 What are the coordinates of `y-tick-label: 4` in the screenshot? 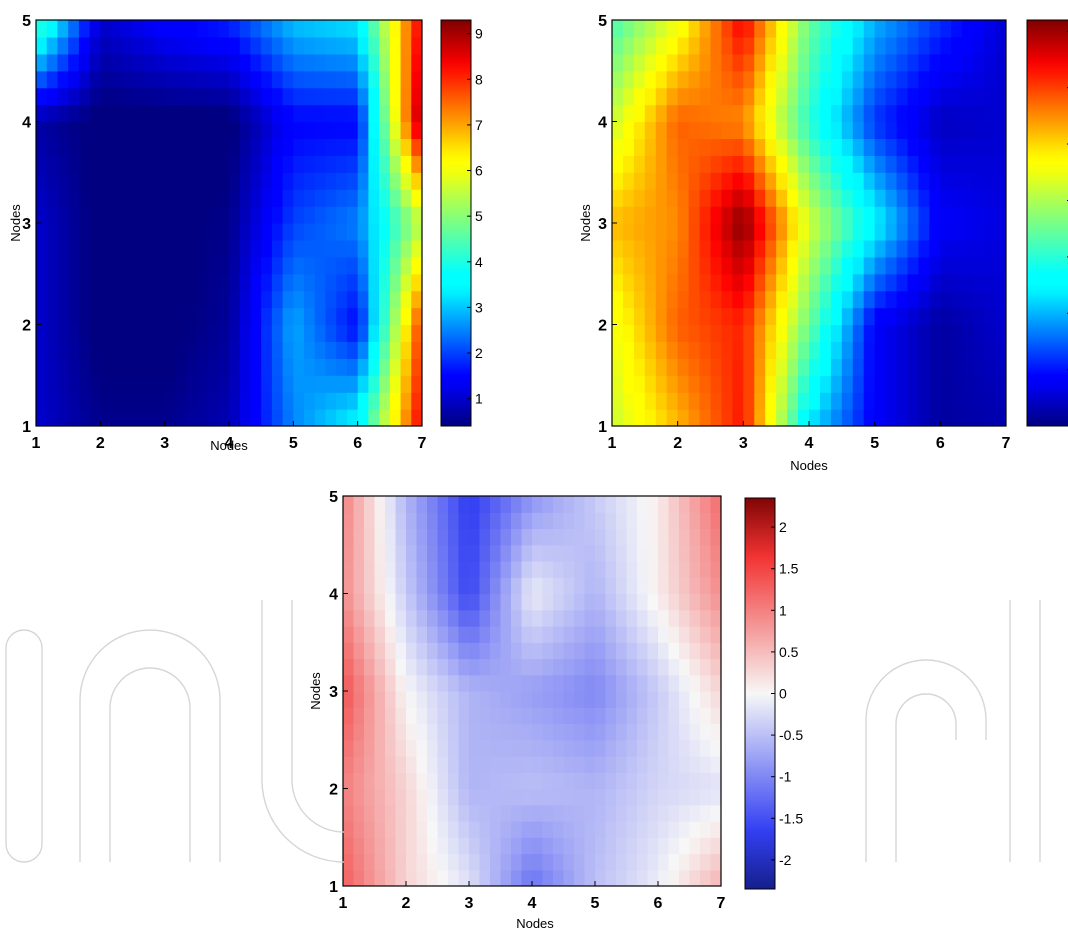 It's located at (333, 595).